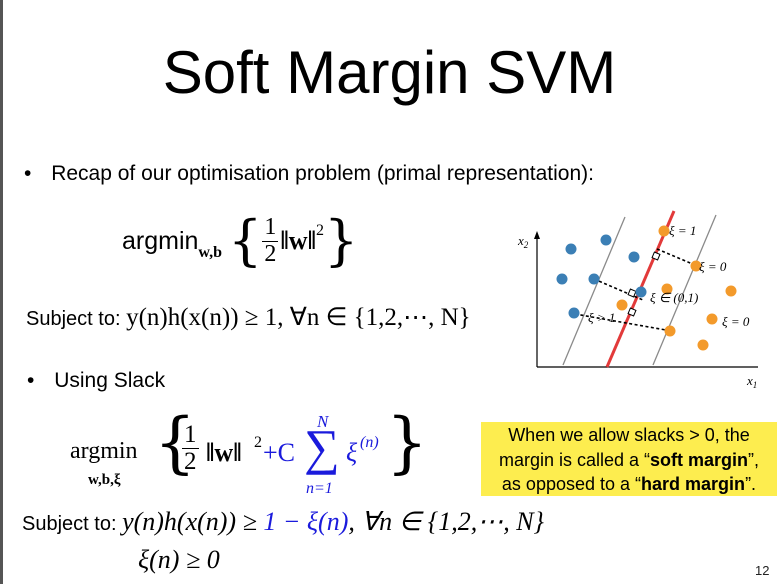 Image resolution: width=779 pixels, height=584 pixels. Describe the element at coordinates (601, 317) in the screenshot. I see `label-xi-gt-1: ξ > 1` at that location.